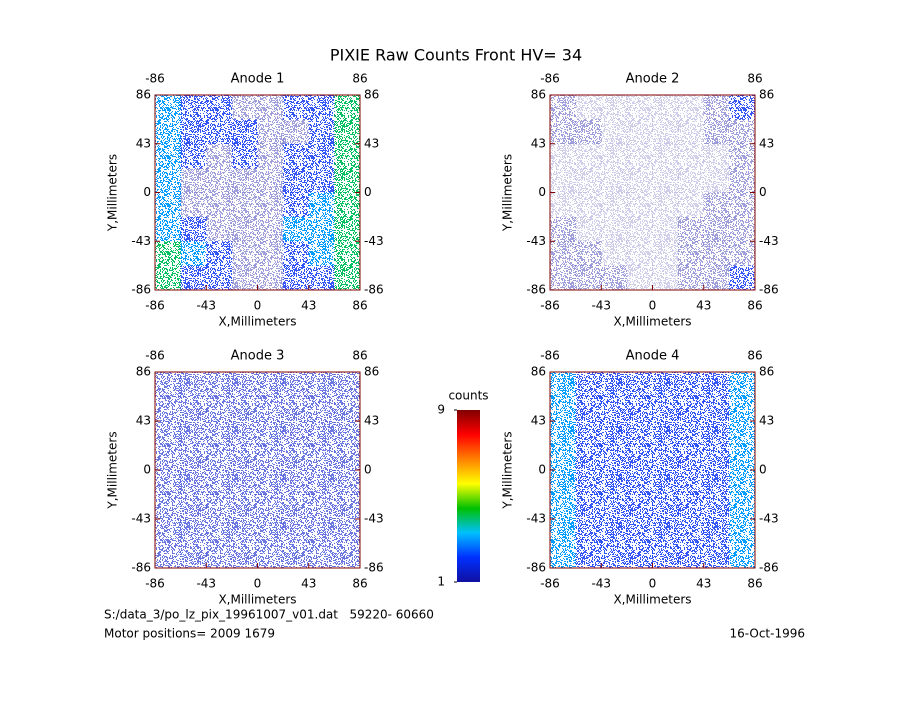  I want to click on panel-title: Anode 4, so click(653, 356).